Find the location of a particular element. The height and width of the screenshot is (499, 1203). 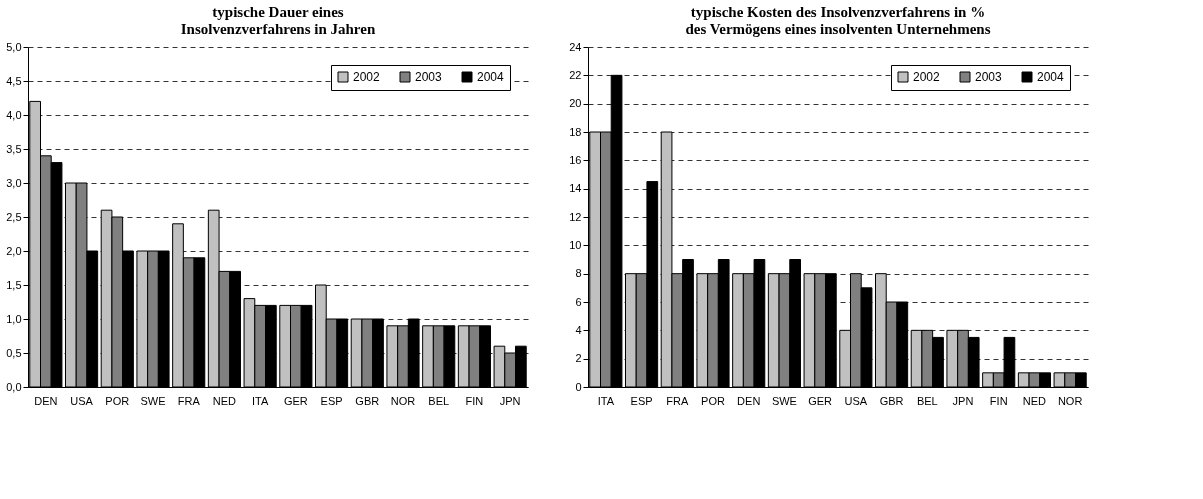

y-tick-label: 5,0 is located at coordinates (14, 46).